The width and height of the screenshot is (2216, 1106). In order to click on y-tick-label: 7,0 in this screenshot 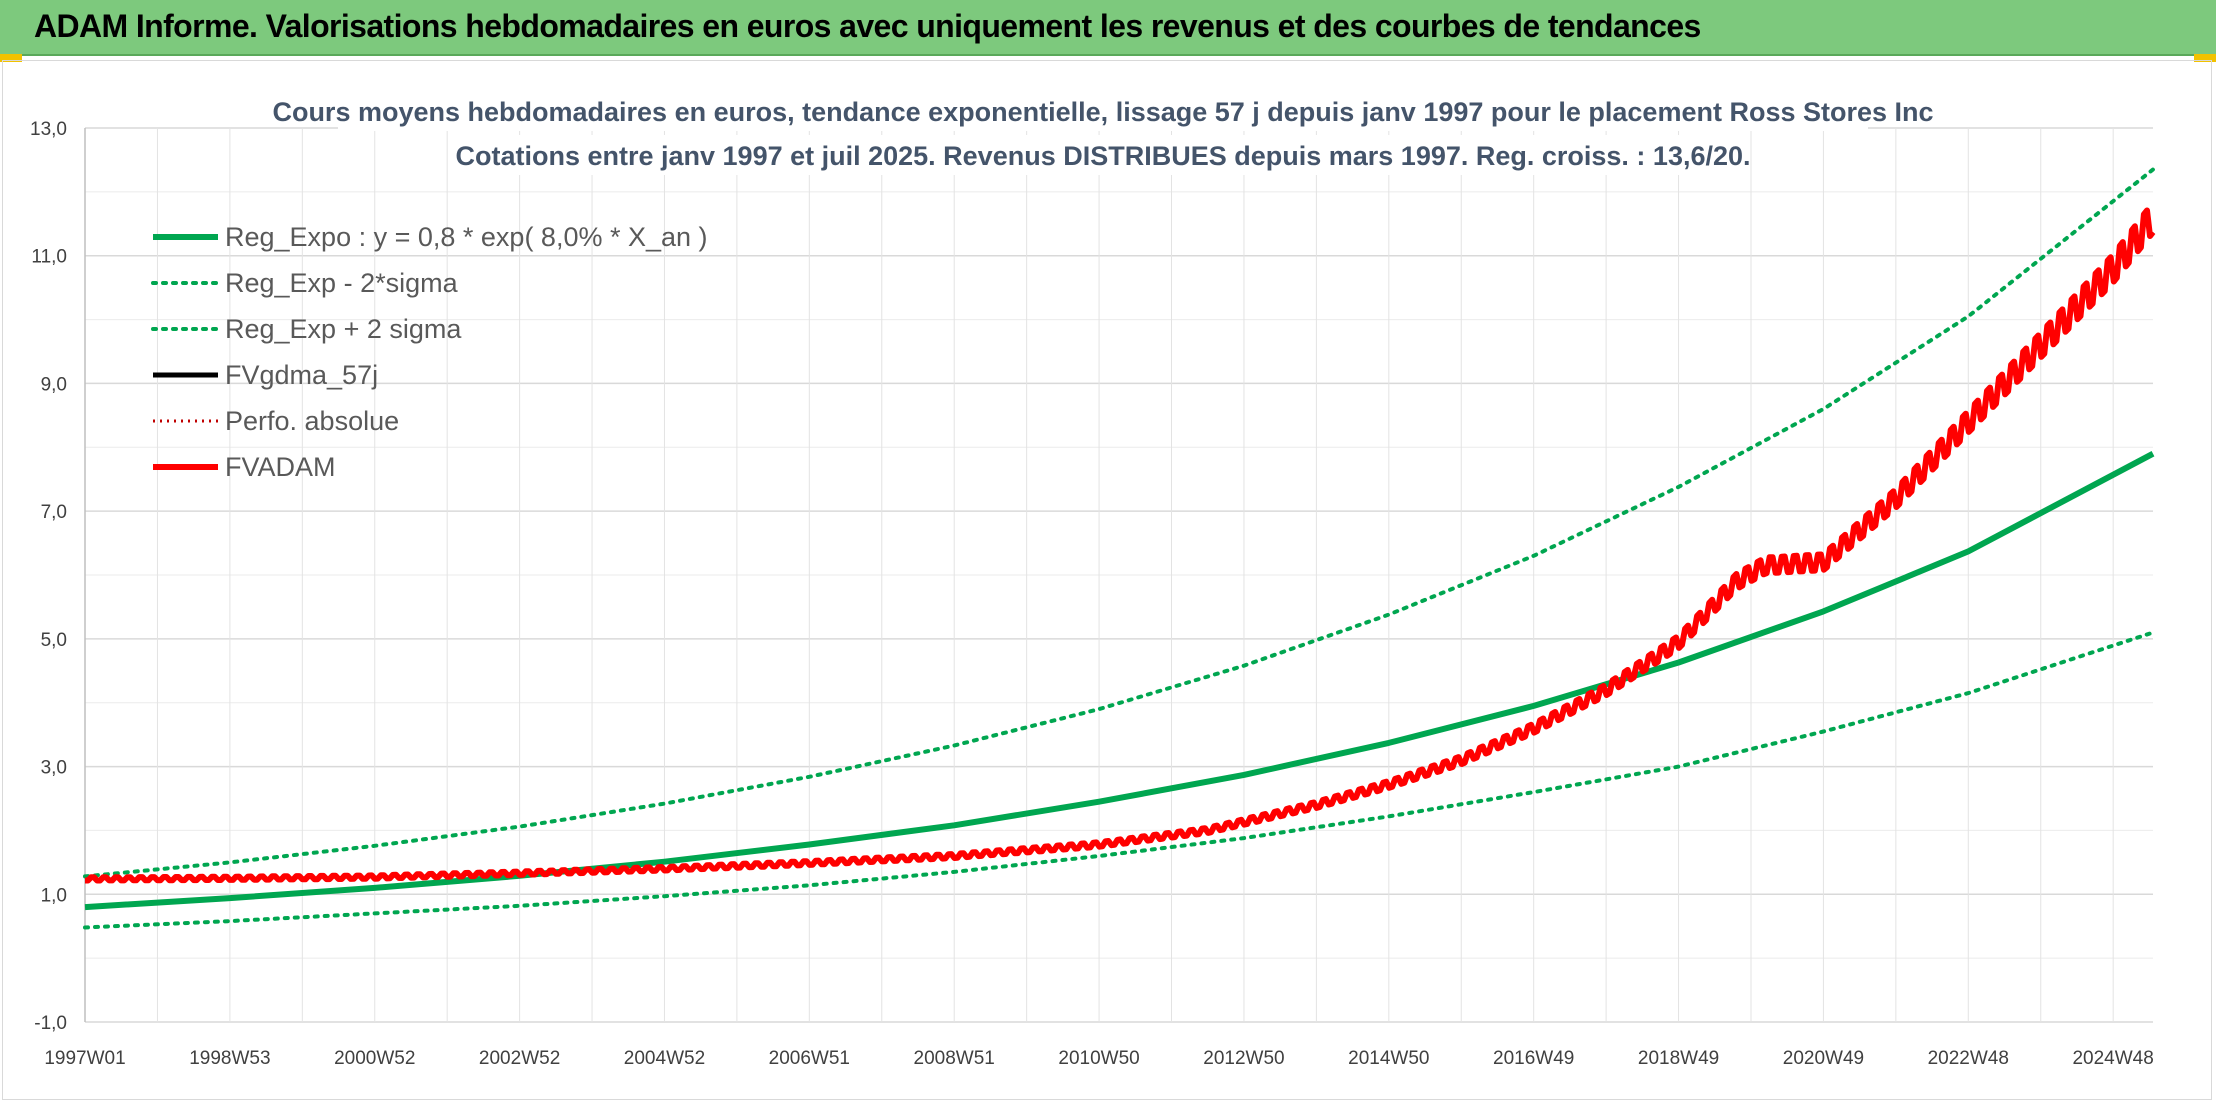, I will do `click(54, 512)`.